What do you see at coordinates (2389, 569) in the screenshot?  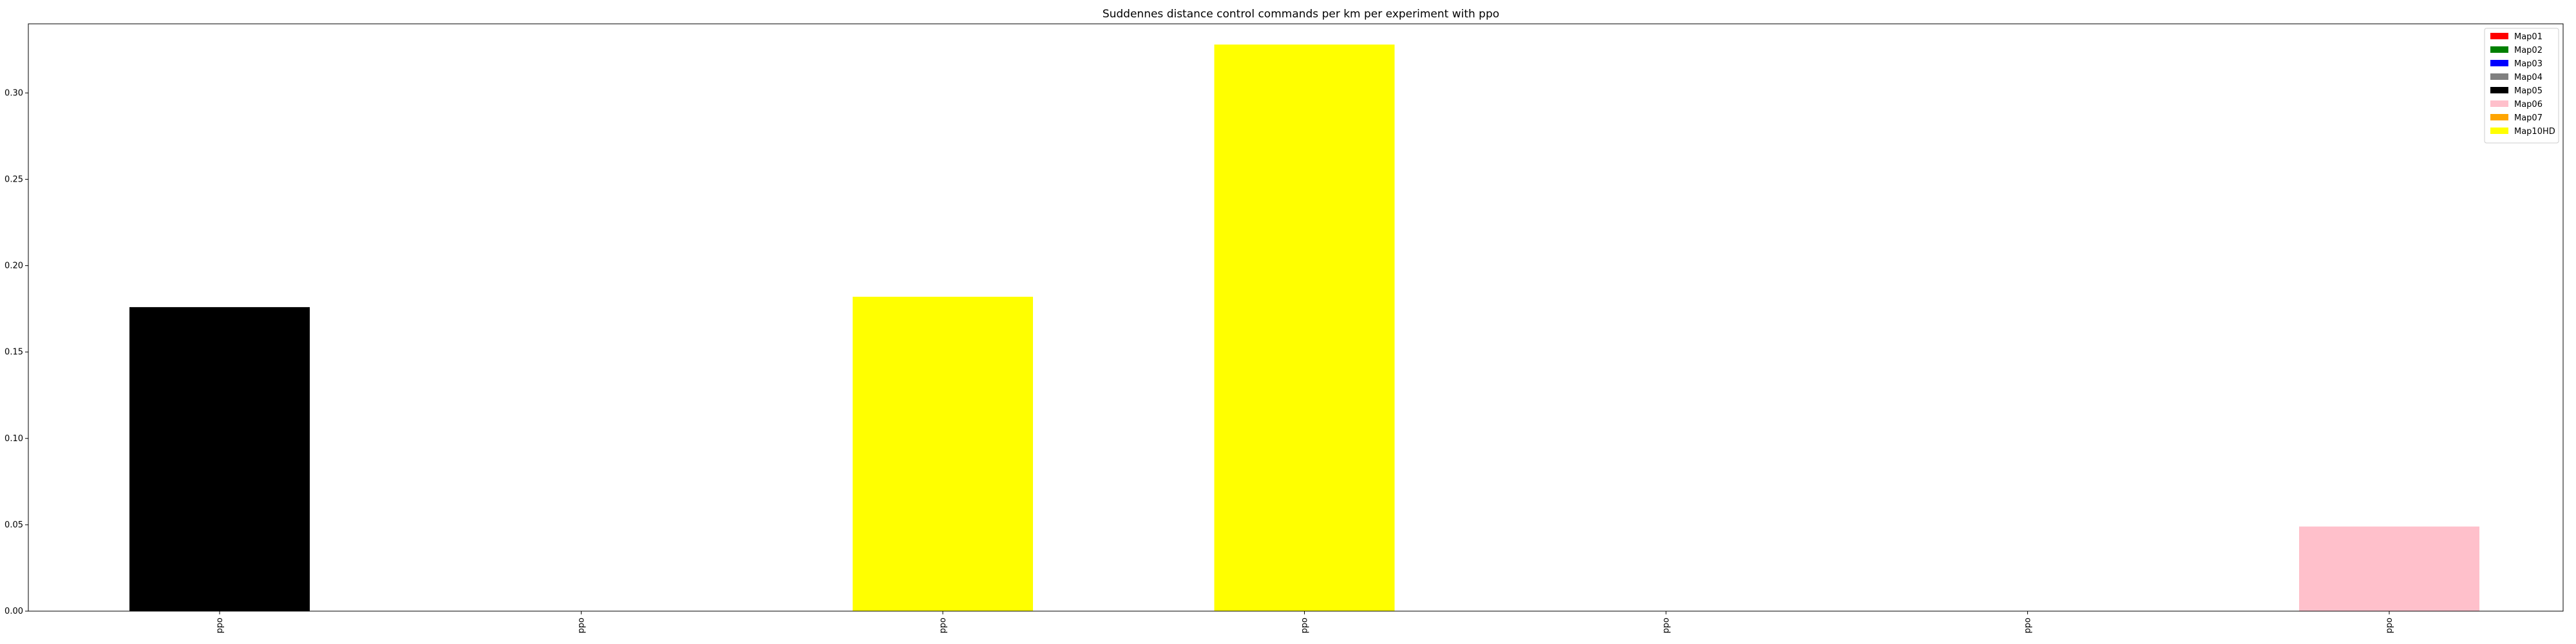 I see `bar-map06` at bounding box center [2389, 569].